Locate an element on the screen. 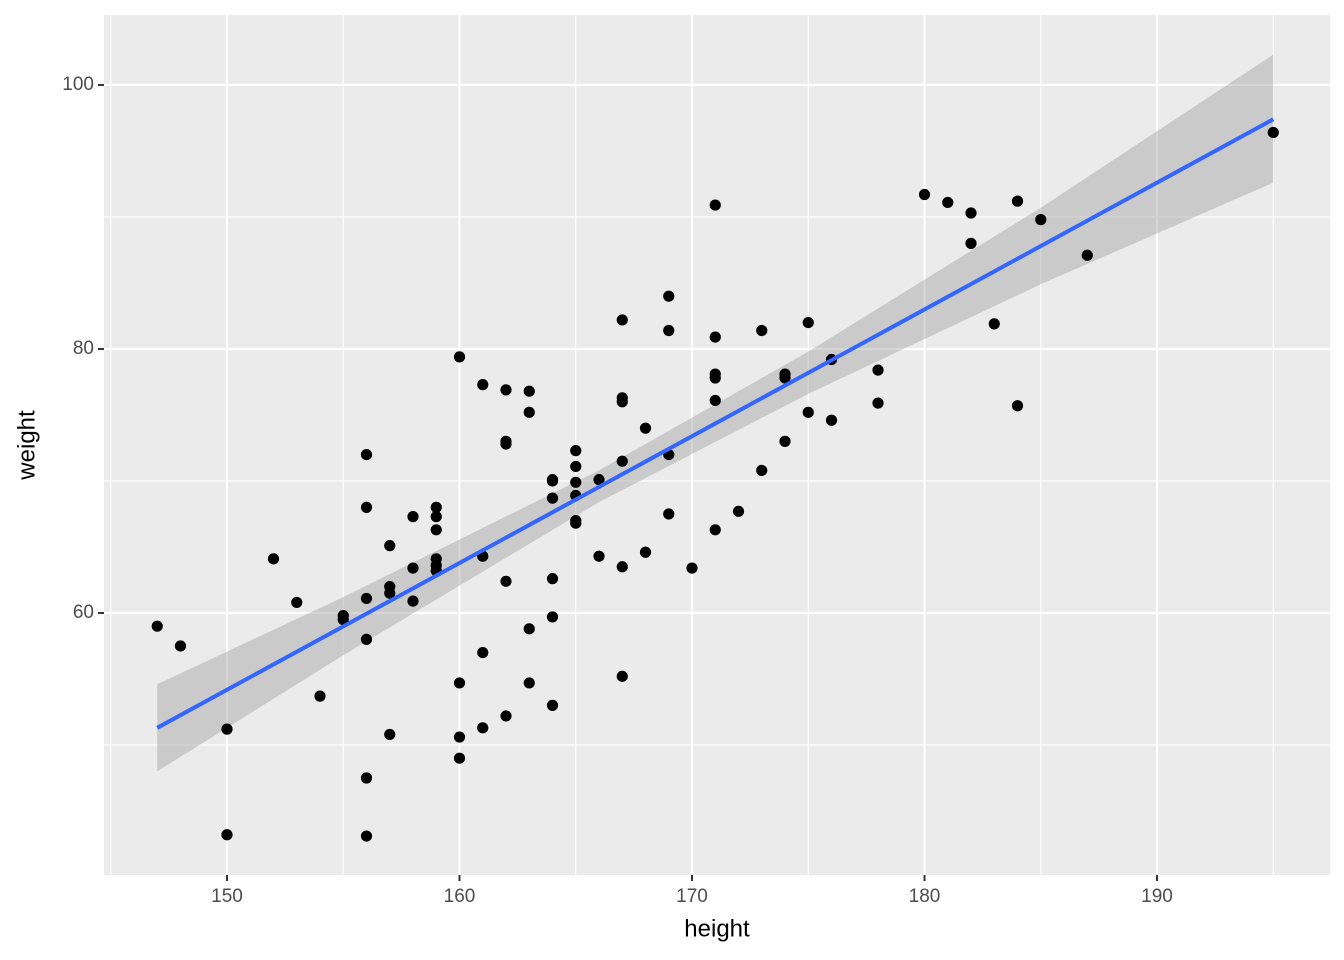  x-tick-label: 160 is located at coordinates (460, 896).